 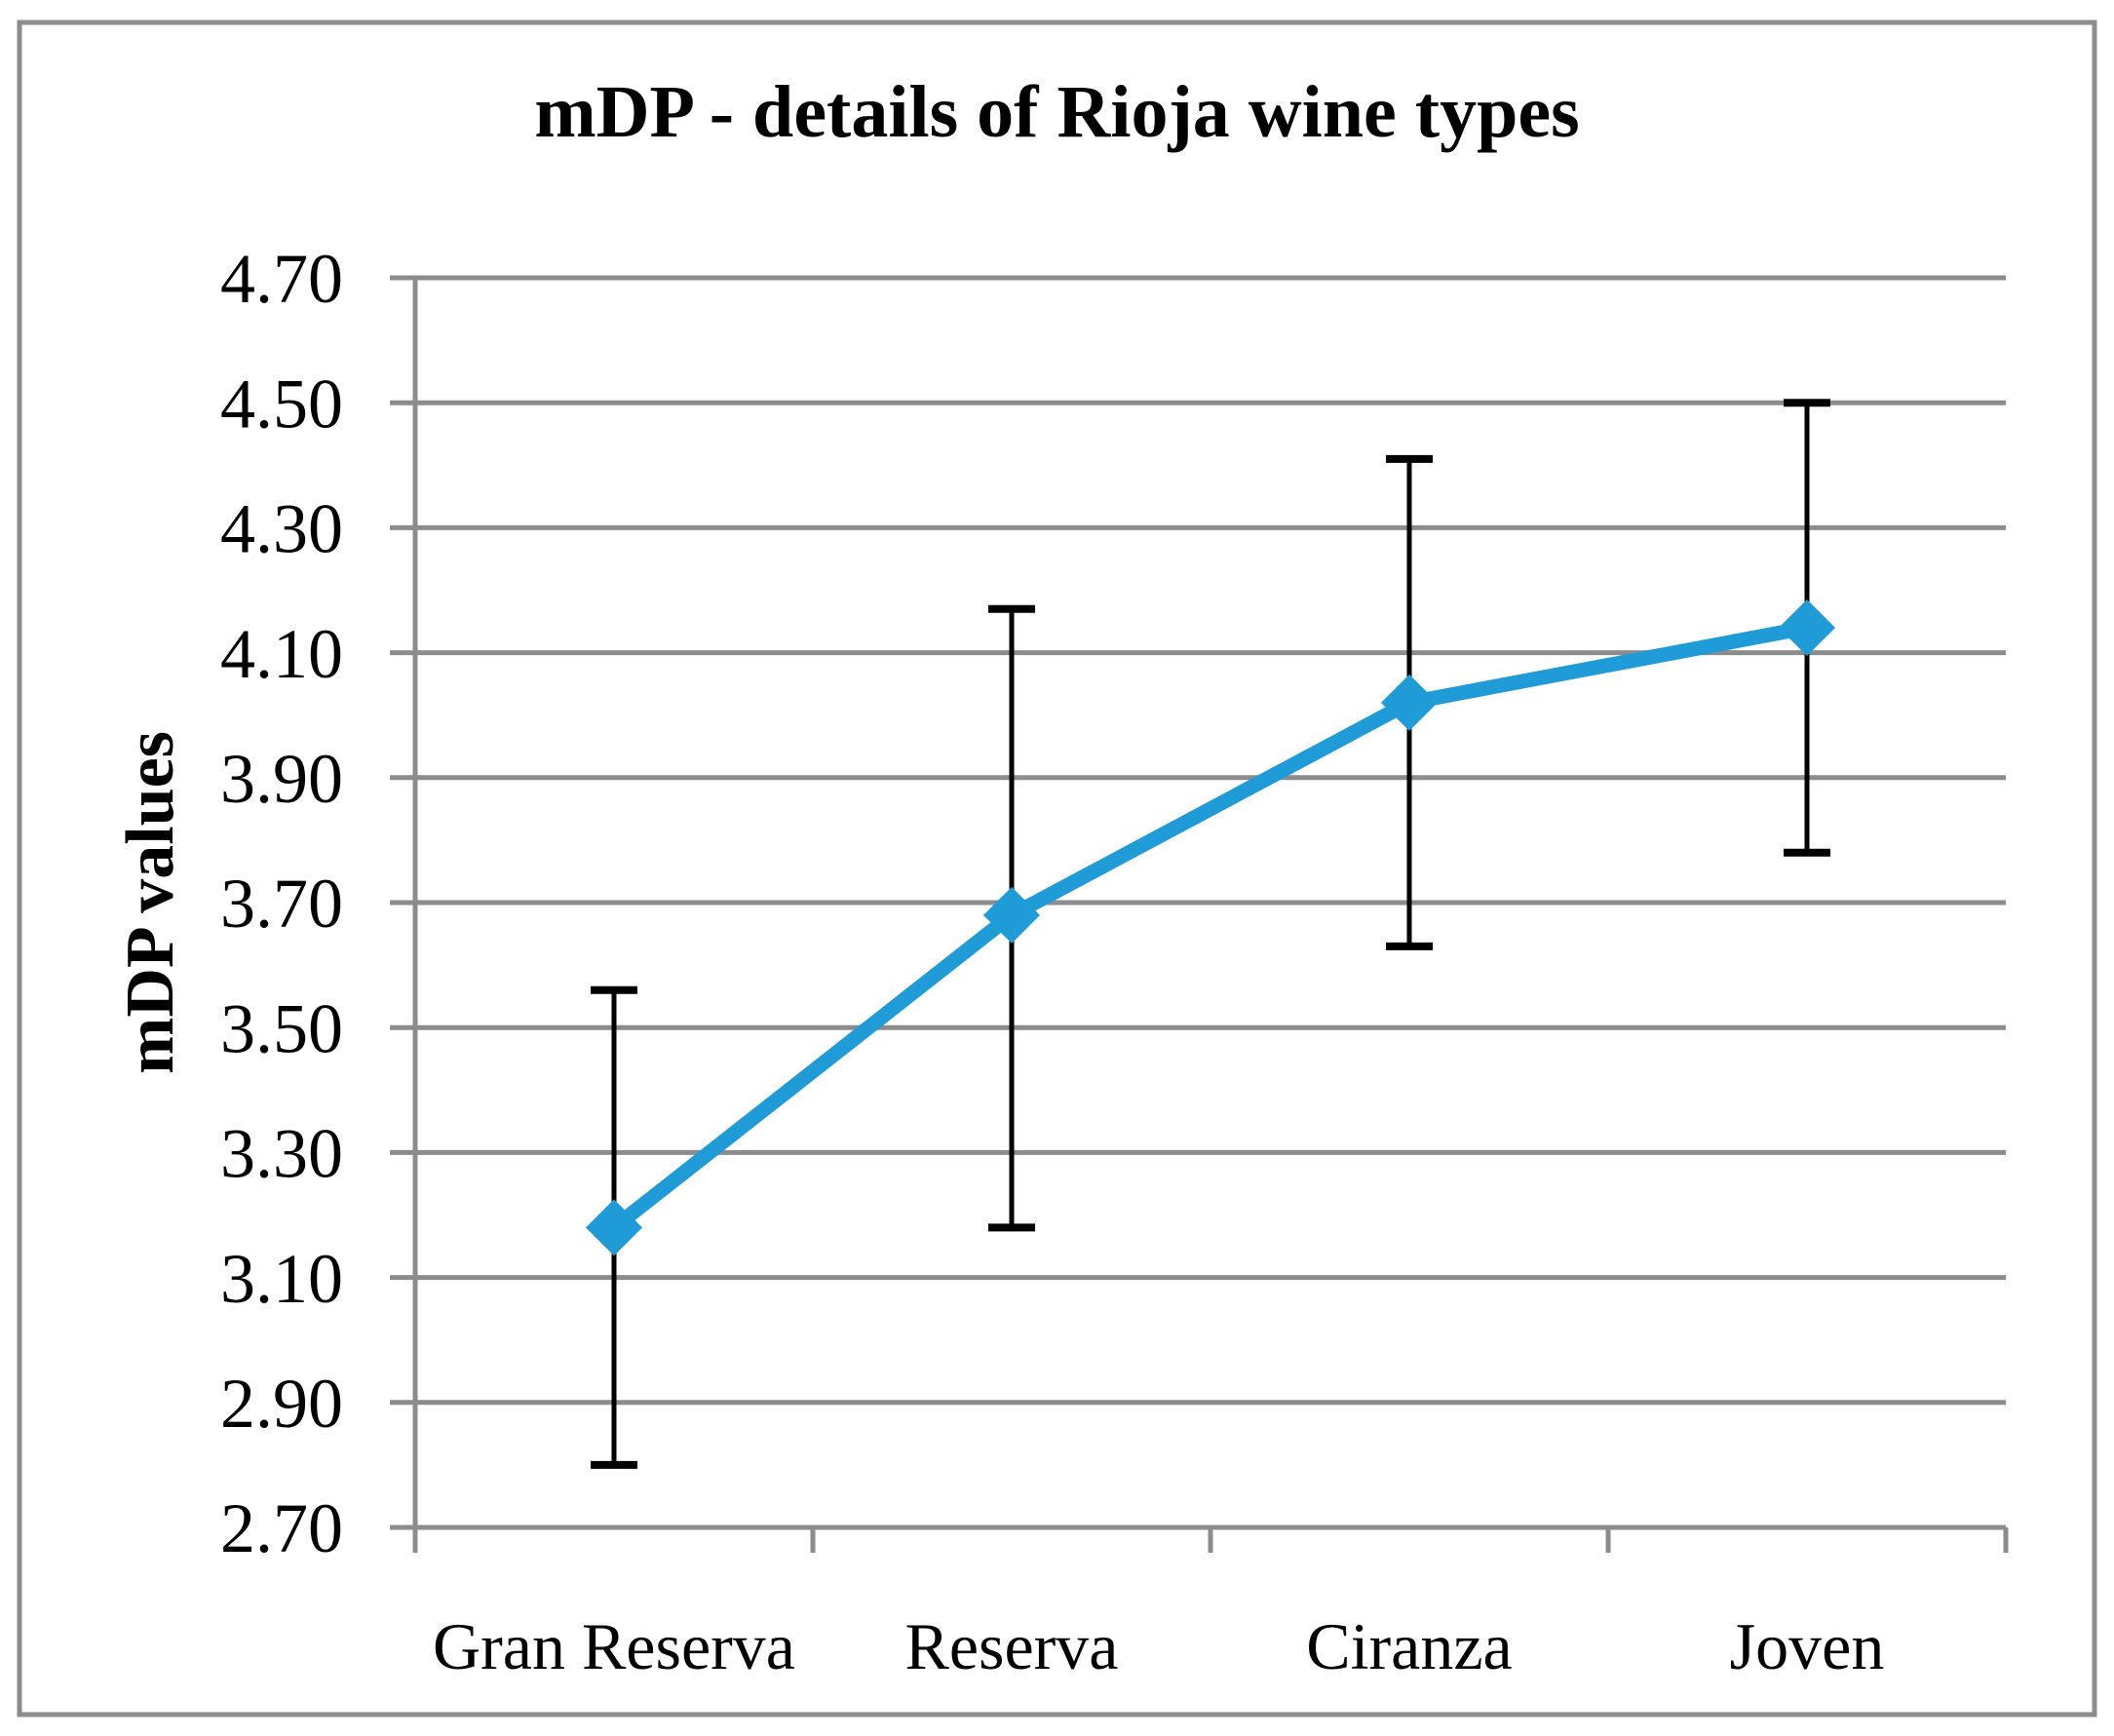 I want to click on y-axis-tick-label: 3.30, so click(x=281, y=1154).